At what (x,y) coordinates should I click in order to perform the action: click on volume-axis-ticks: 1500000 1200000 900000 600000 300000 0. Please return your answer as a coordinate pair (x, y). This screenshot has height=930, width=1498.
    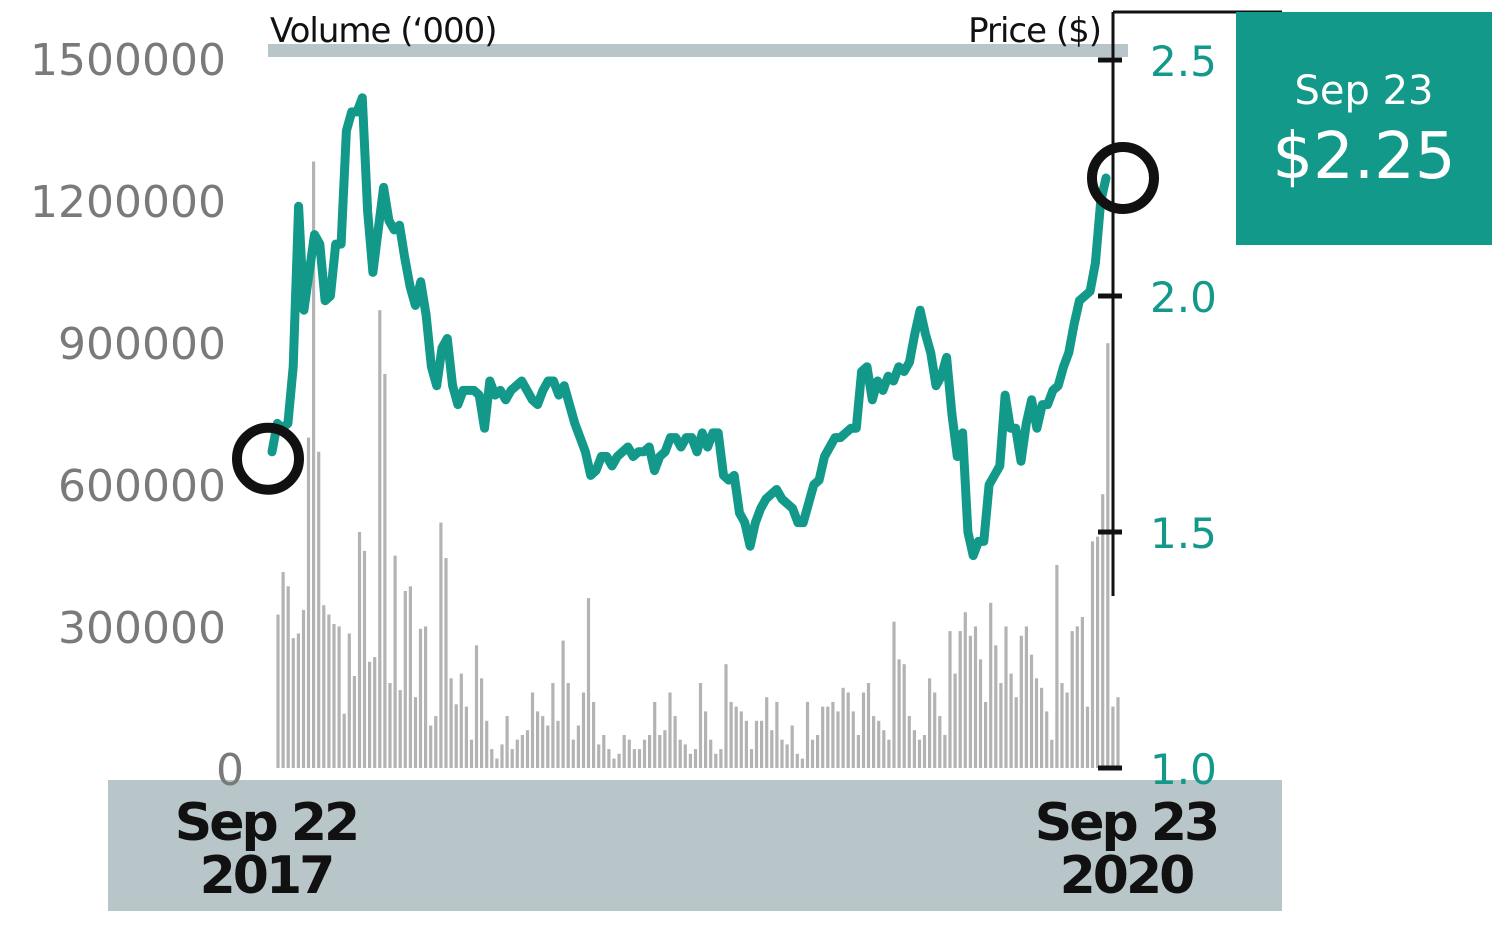
    Looking at the image, I should click on (137, 415).